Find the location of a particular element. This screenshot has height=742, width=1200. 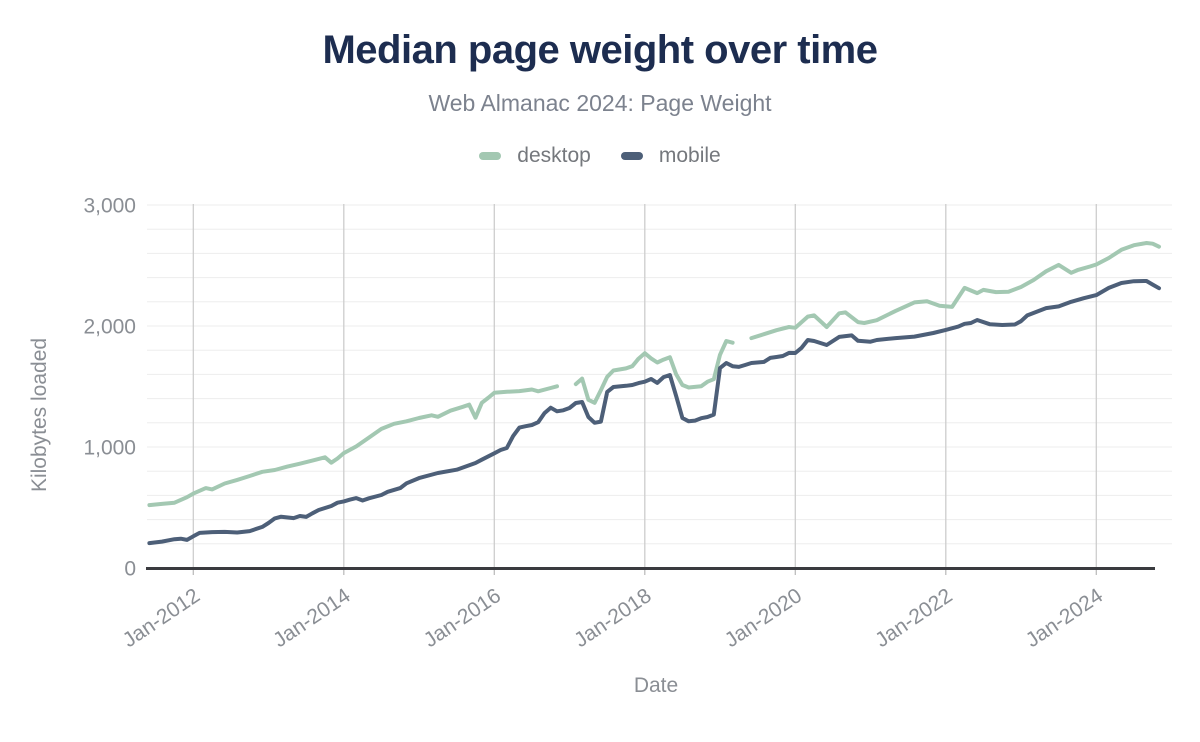

x-tick-label: Jan-2024 is located at coordinates (1065, 618).